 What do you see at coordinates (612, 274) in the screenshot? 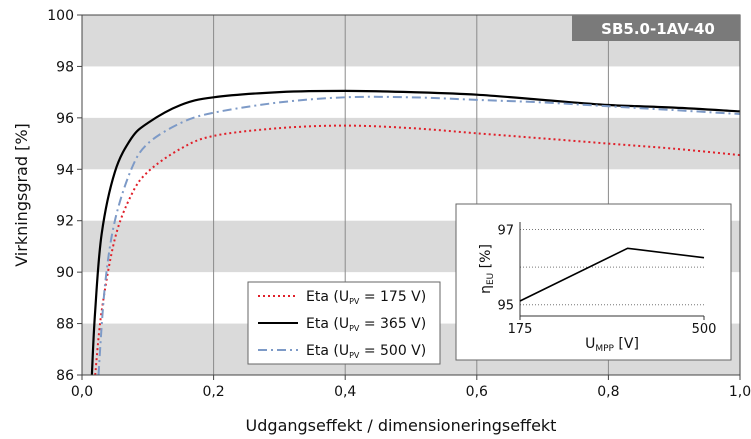
I see `inset-series-line` at bounding box center [612, 274].